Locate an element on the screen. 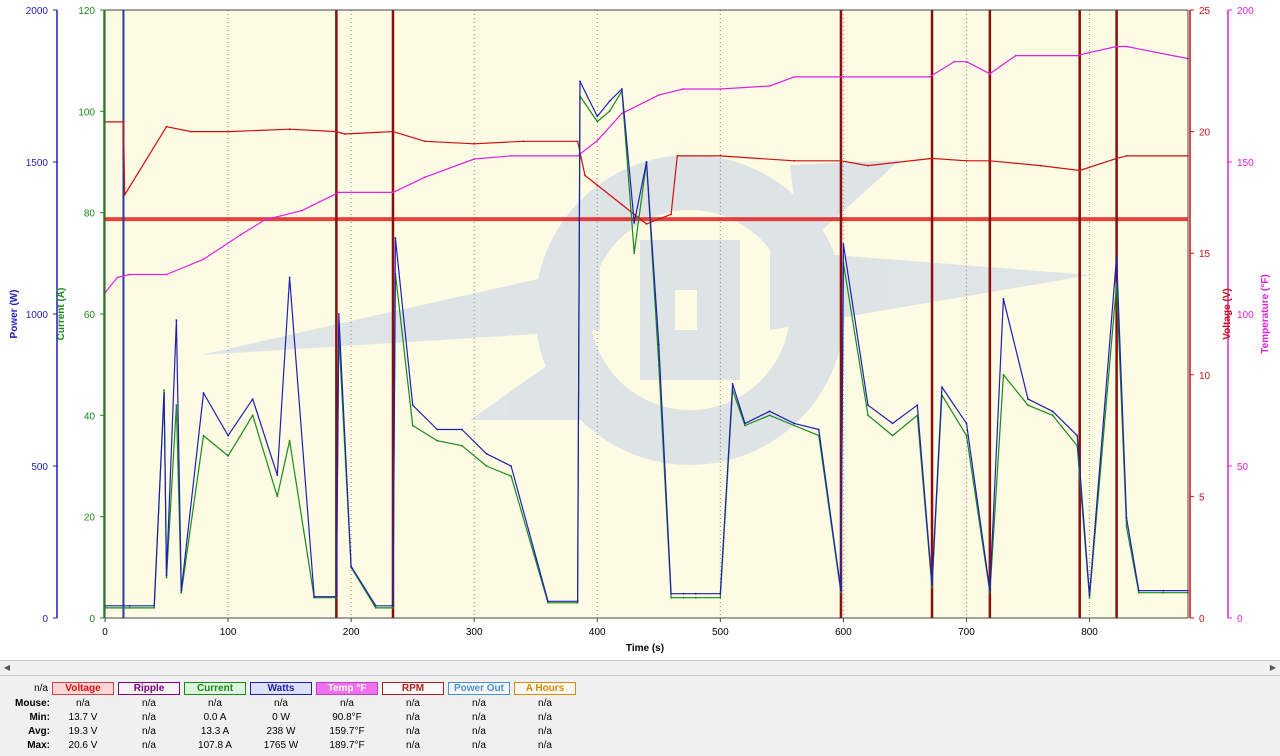  voltage-tick-label: 5 is located at coordinates (1202, 497).